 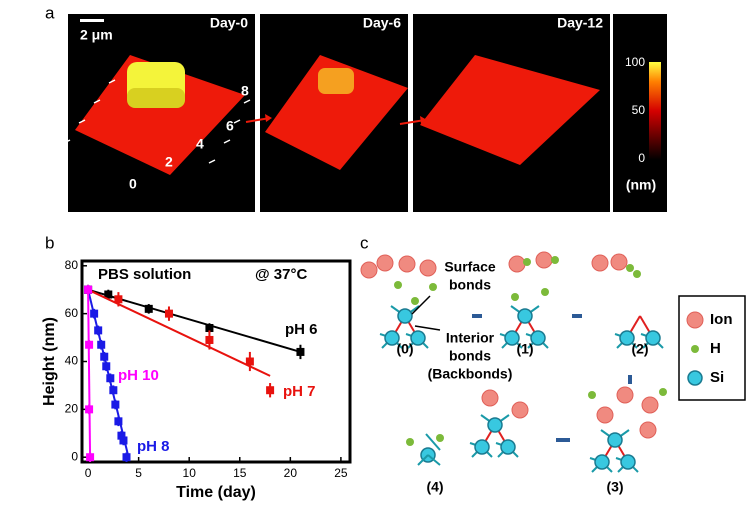 I want to click on series-label: pH 8, so click(x=153, y=446).